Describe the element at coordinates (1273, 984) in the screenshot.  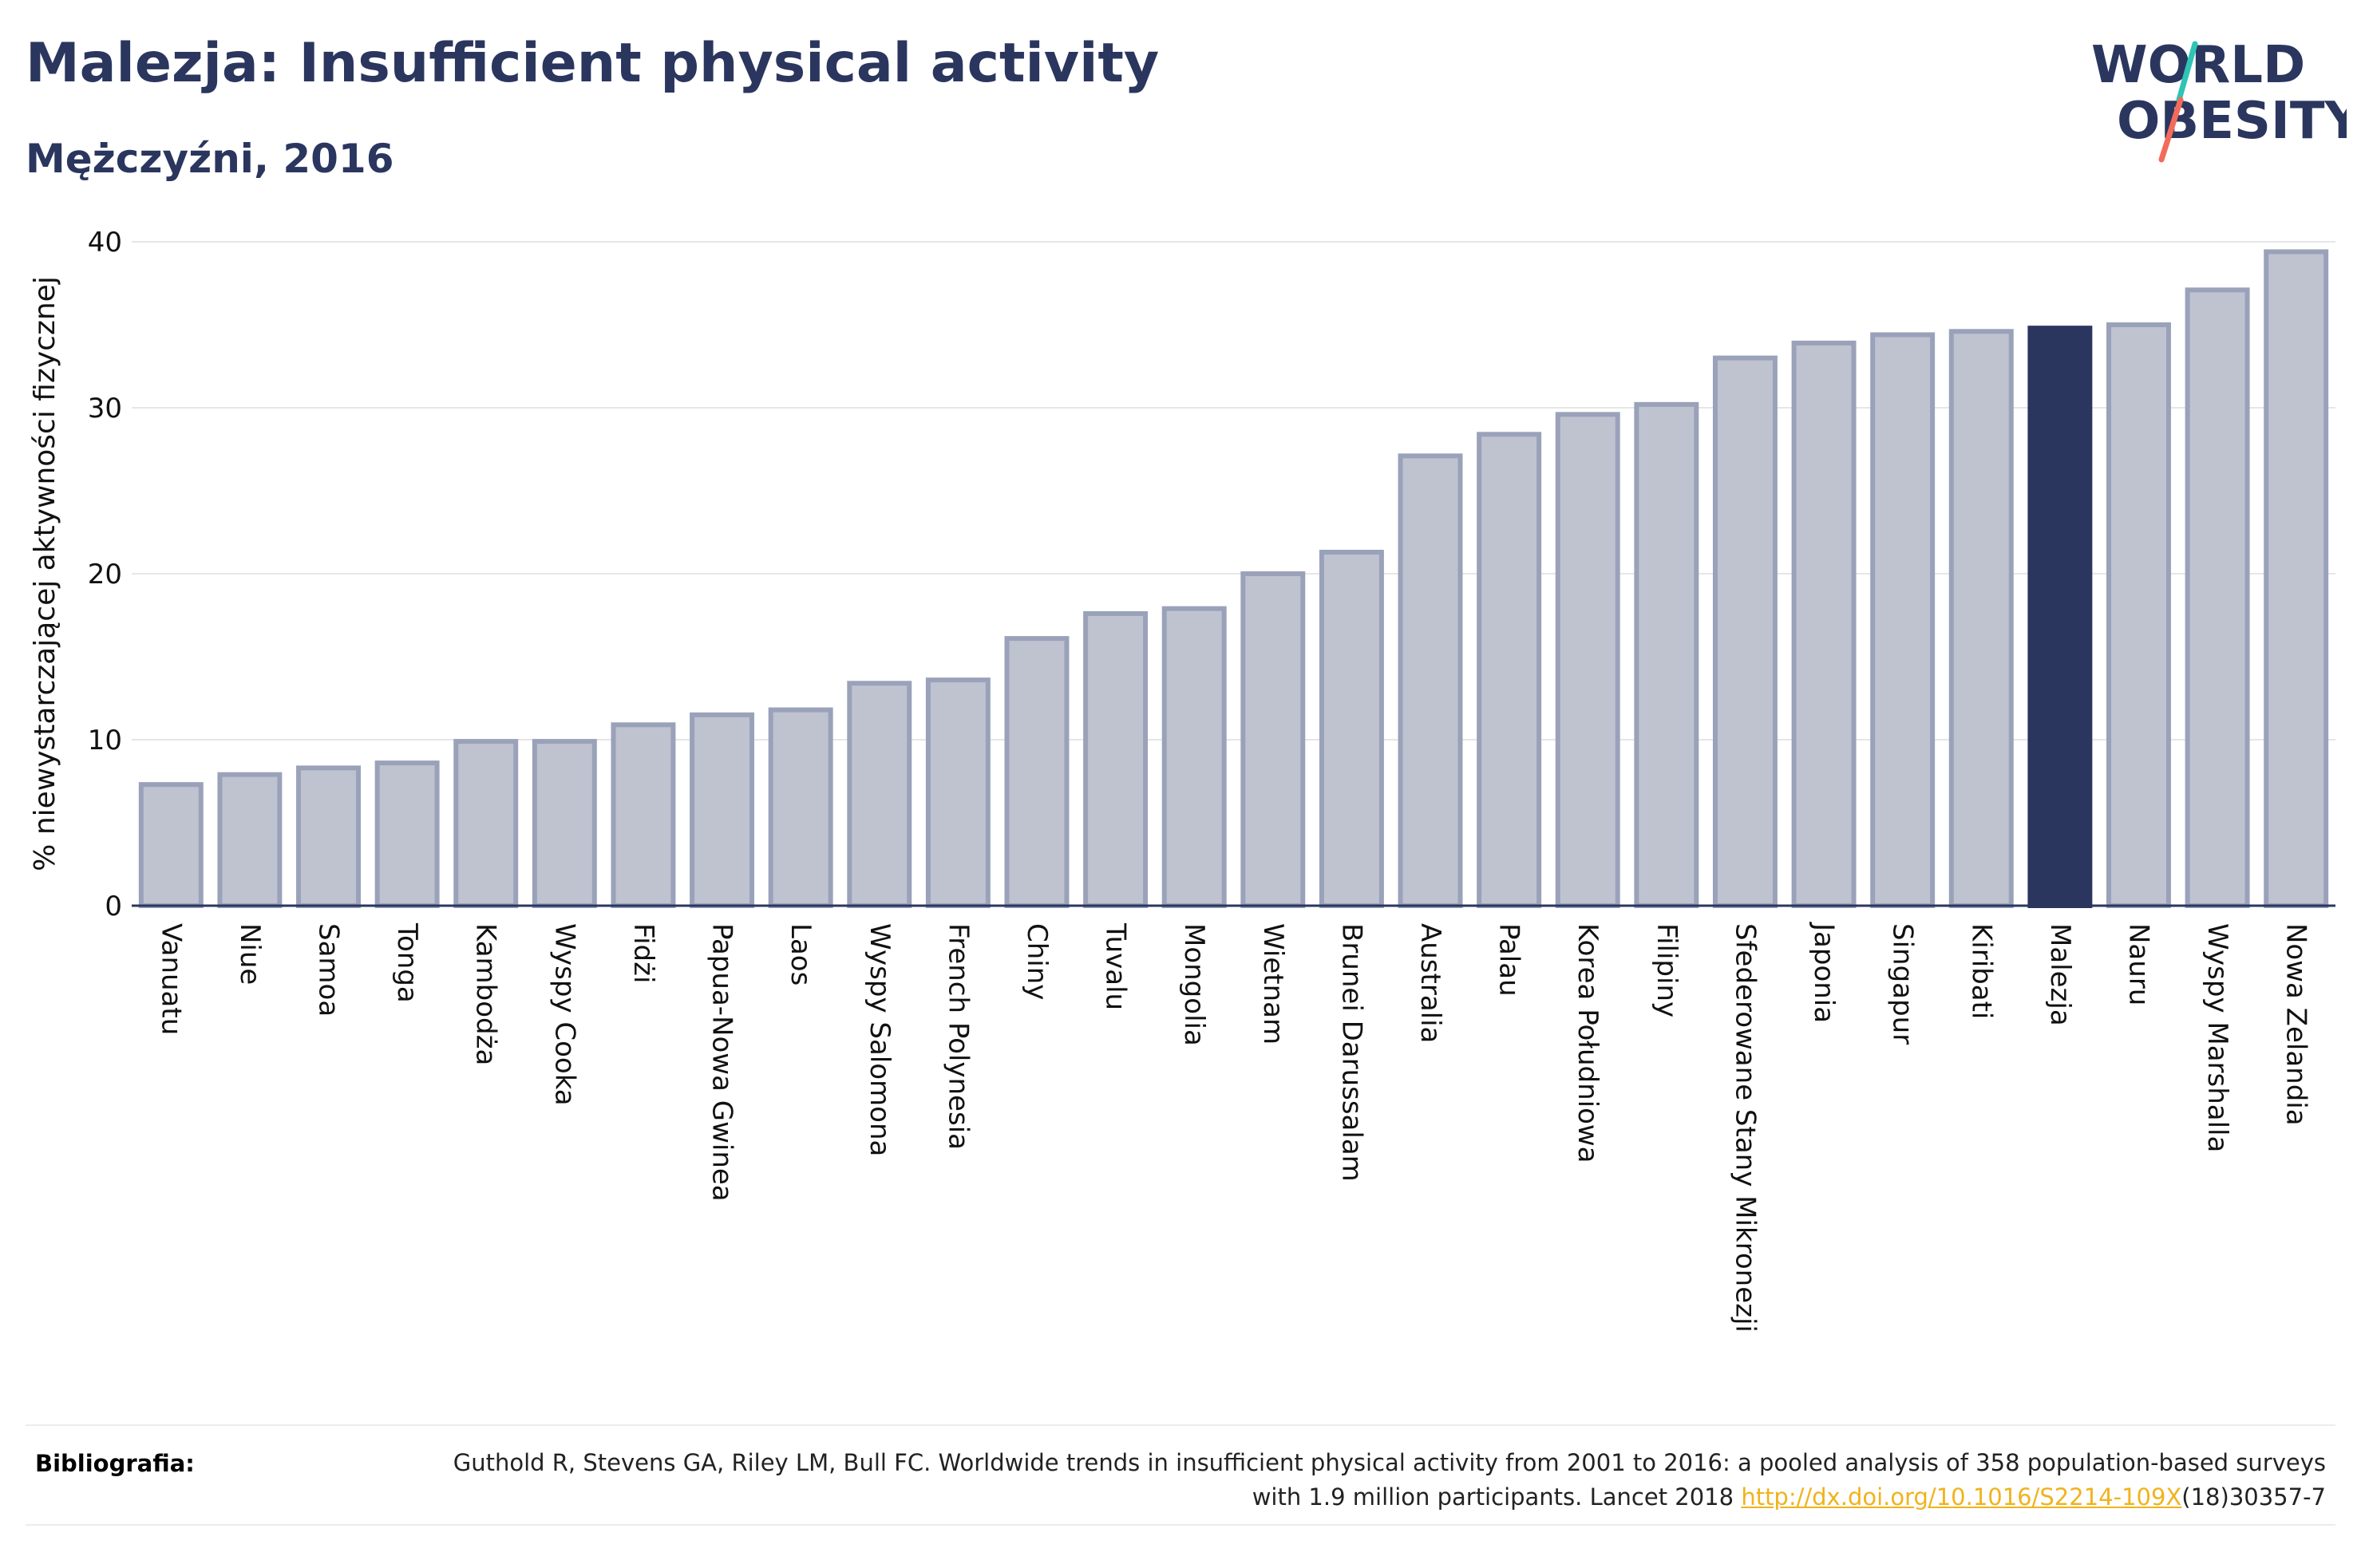
I see `x-tick-label: Wietnam` at that location.